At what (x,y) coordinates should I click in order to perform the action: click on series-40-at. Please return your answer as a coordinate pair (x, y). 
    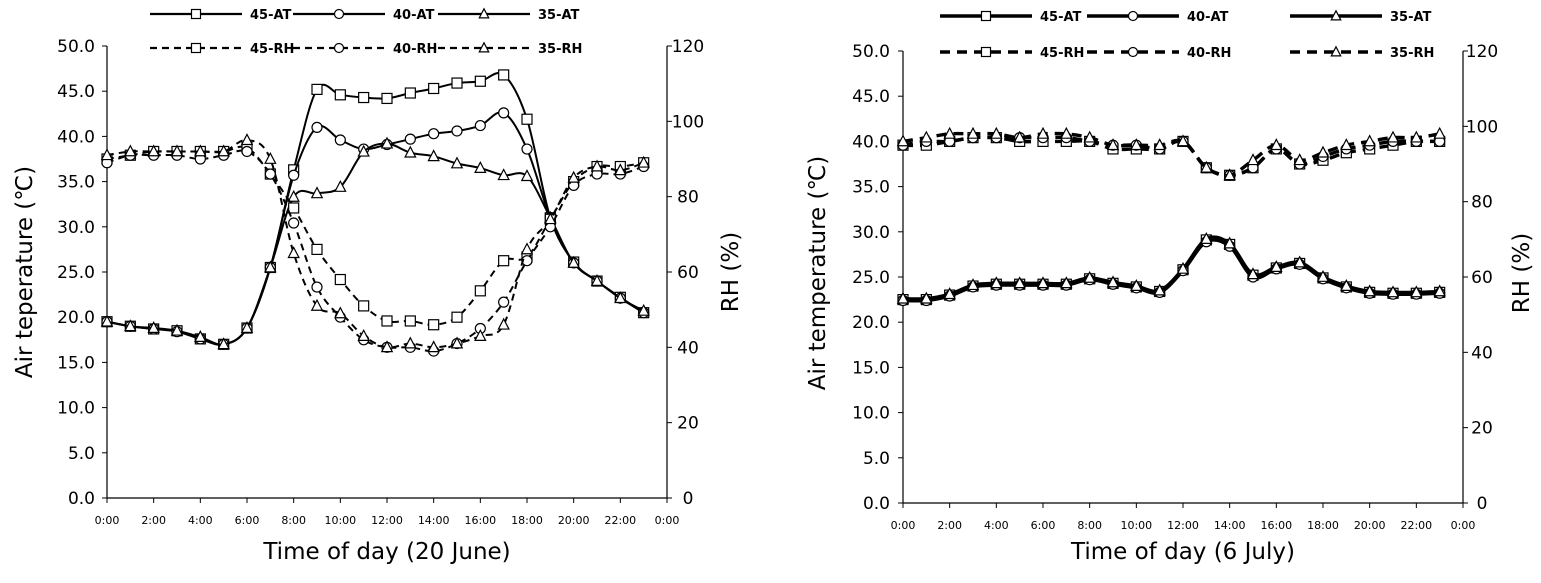
    Looking at the image, I should click on (1171, 271).